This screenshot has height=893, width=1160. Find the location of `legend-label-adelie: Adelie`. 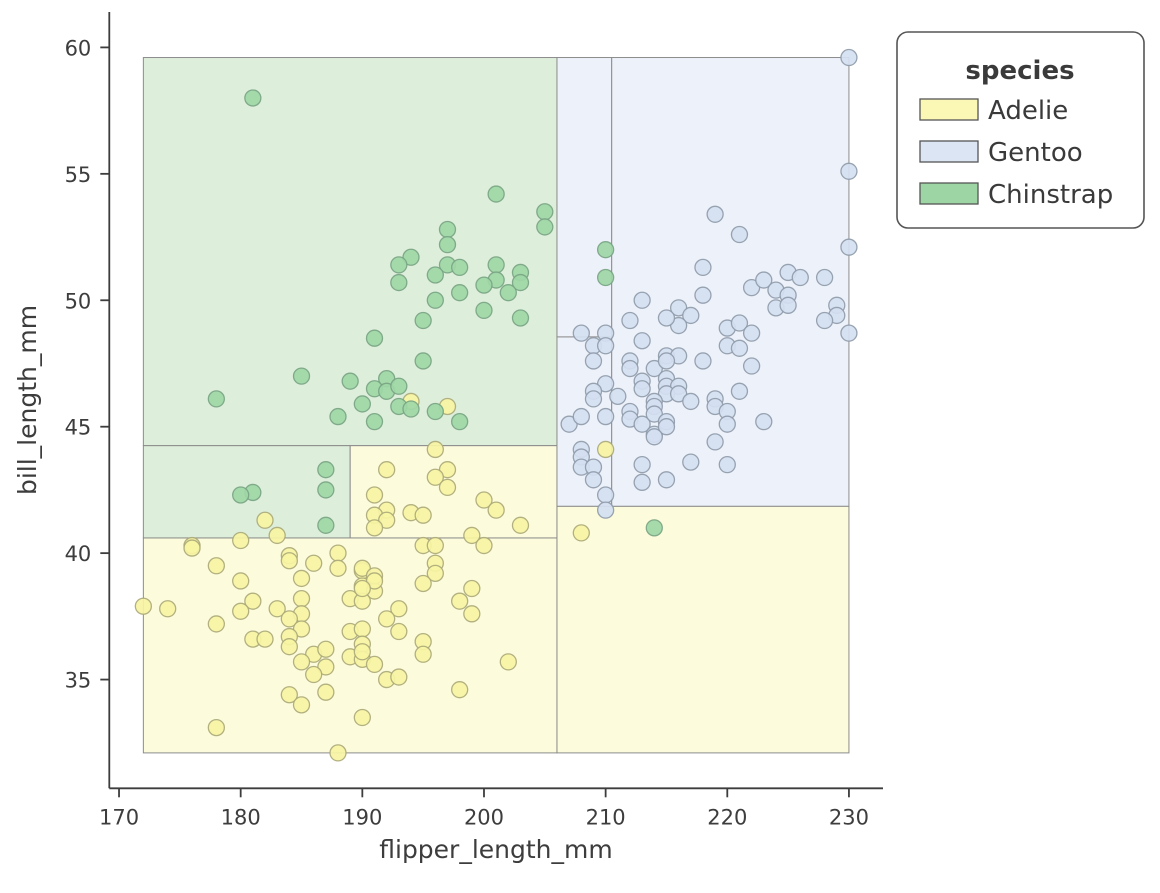

legend-label-adelie: Adelie is located at coordinates (1028, 111).